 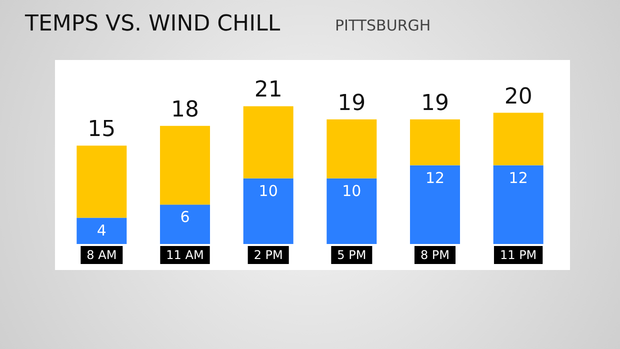 What do you see at coordinates (185, 217) in the screenshot?
I see `data-label: 6` at bounding box center [185, 217].